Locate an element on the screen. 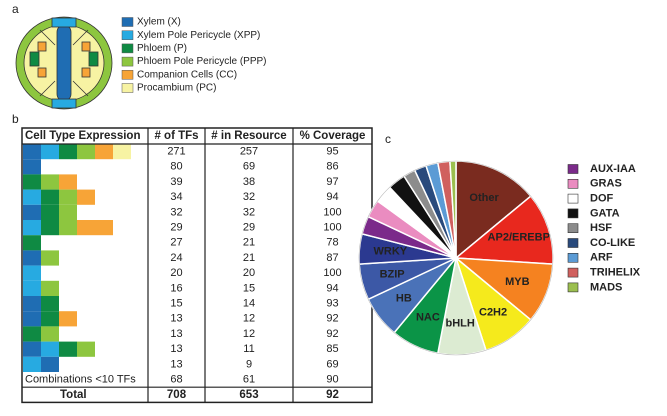 The width and height of the screenshot is (667, 416). legend-label: Phloem Pole Pericycle (PPP) is located at coordinates (202, 61).